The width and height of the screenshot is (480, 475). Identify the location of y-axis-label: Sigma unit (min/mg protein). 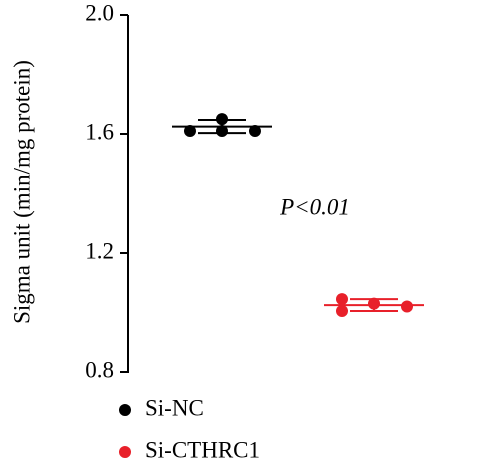
(21, 192).